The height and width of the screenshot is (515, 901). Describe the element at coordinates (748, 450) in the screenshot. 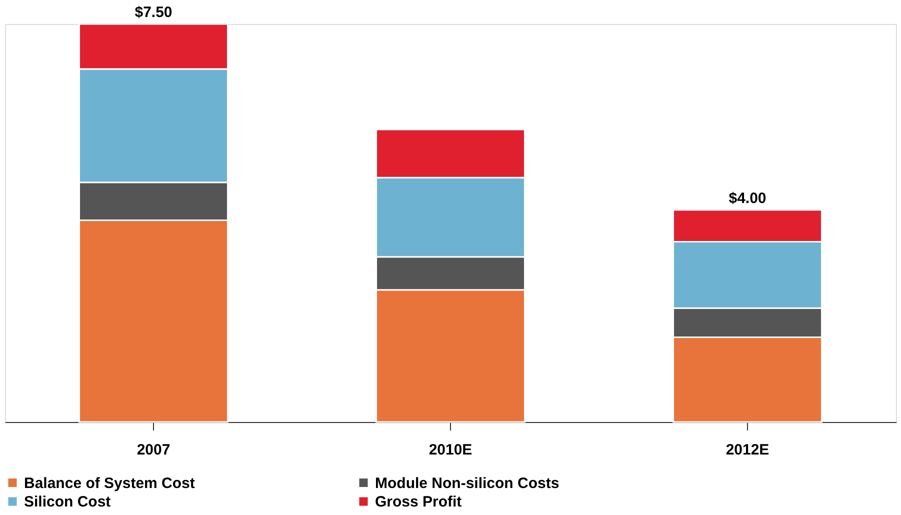

I see `x-tick-label: 2012E` at that location.